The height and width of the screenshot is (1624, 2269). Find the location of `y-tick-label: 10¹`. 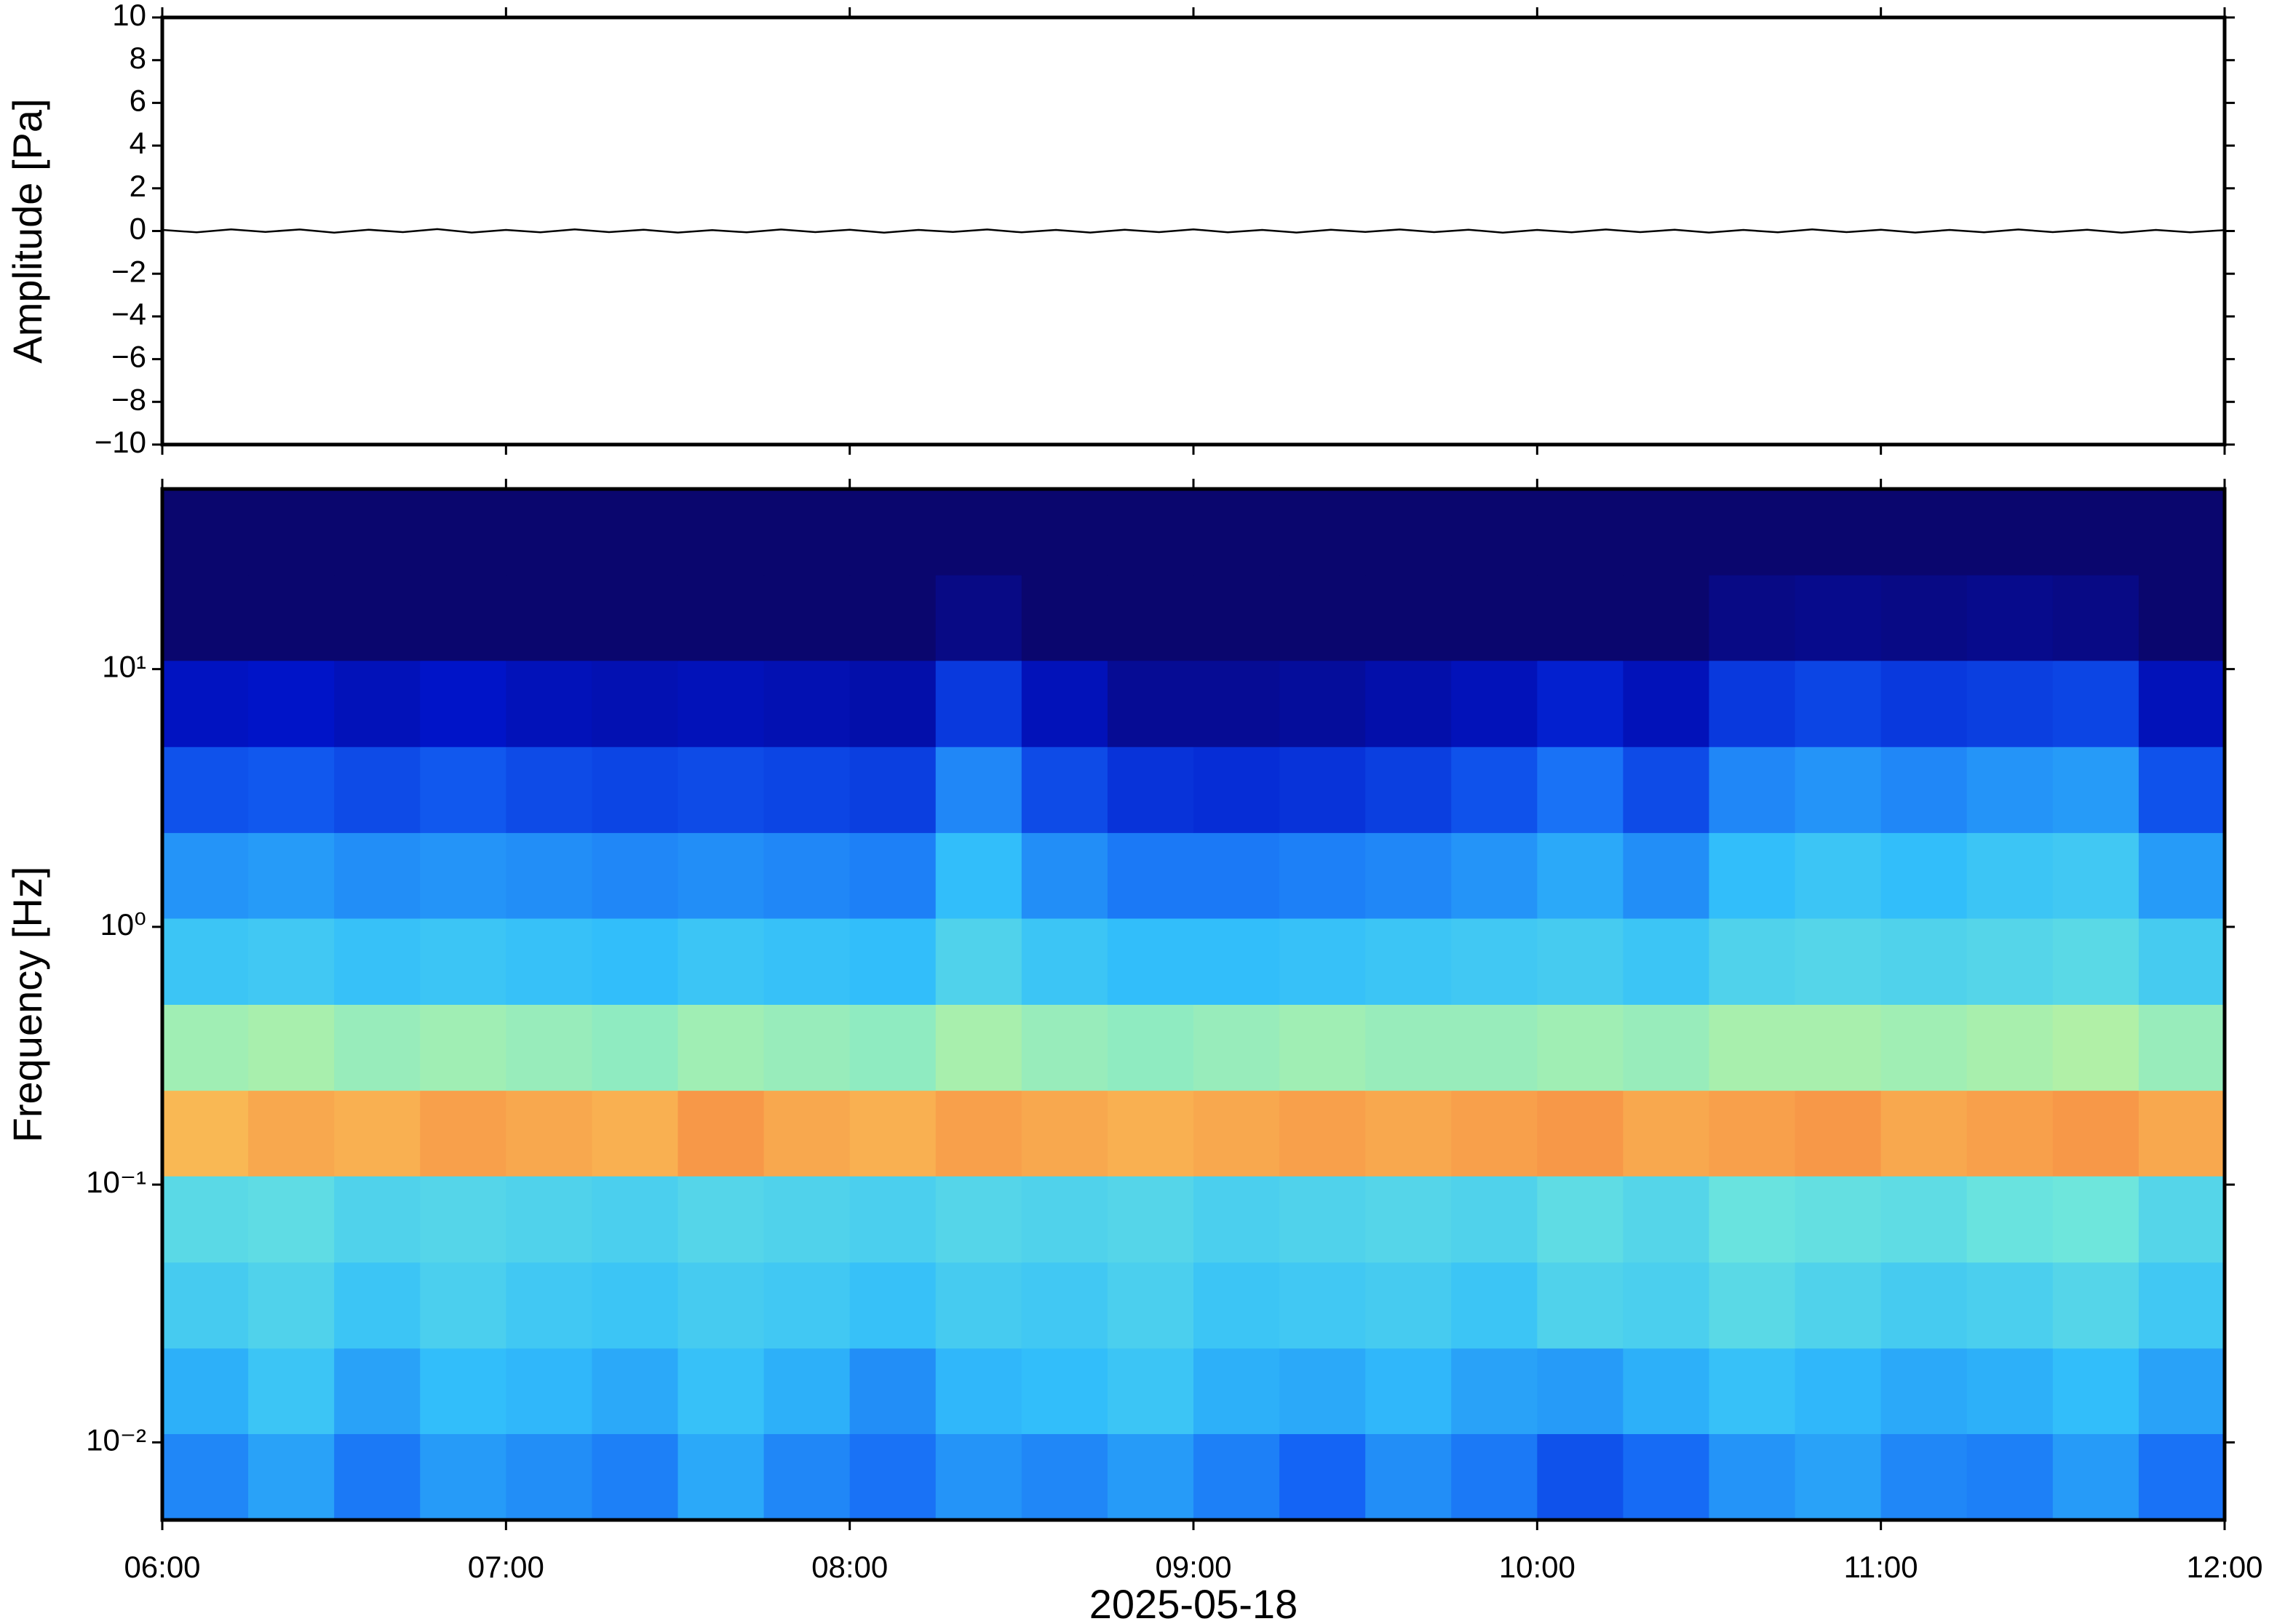

y-tick-label: 10¹ is located at coordinates (124, 667).